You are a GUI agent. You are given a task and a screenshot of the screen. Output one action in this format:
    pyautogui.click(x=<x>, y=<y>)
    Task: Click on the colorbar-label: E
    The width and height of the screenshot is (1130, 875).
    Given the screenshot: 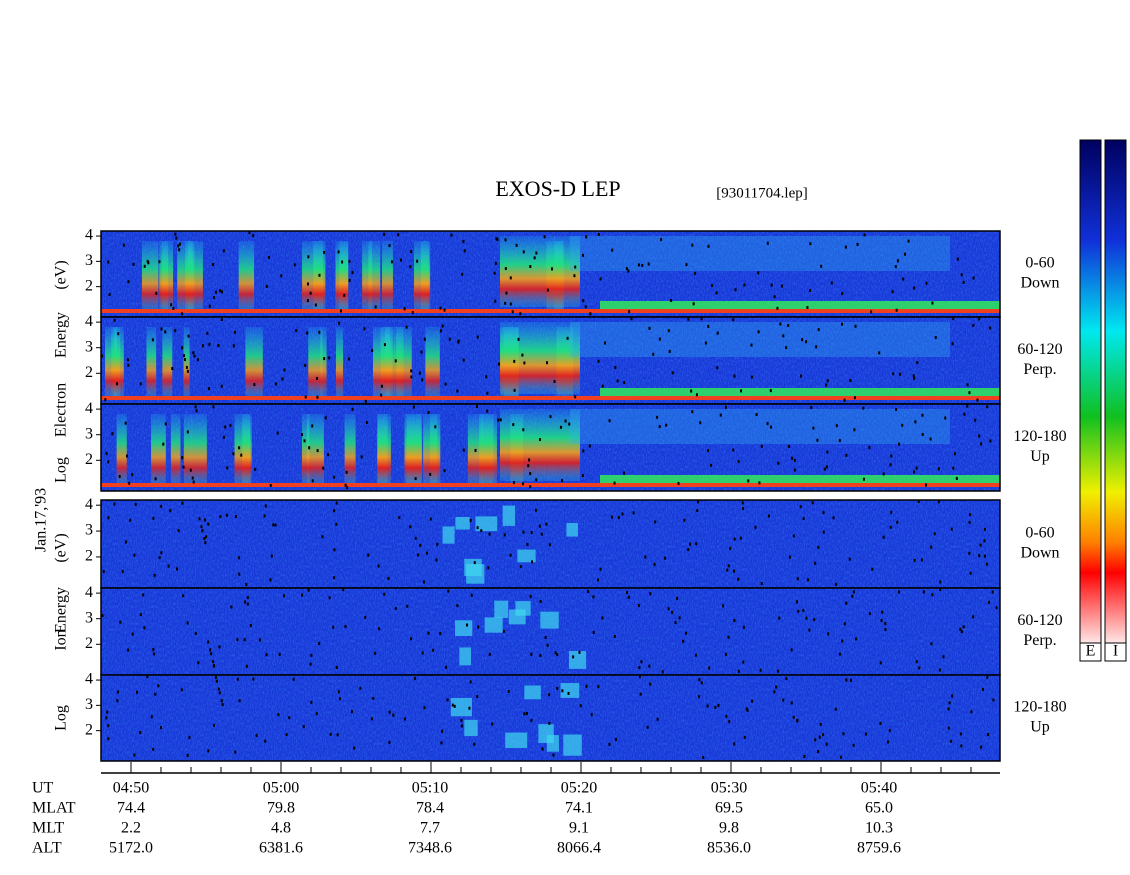 What is the action you would take?
    pyautogui.click(x=1091, y=651)
    